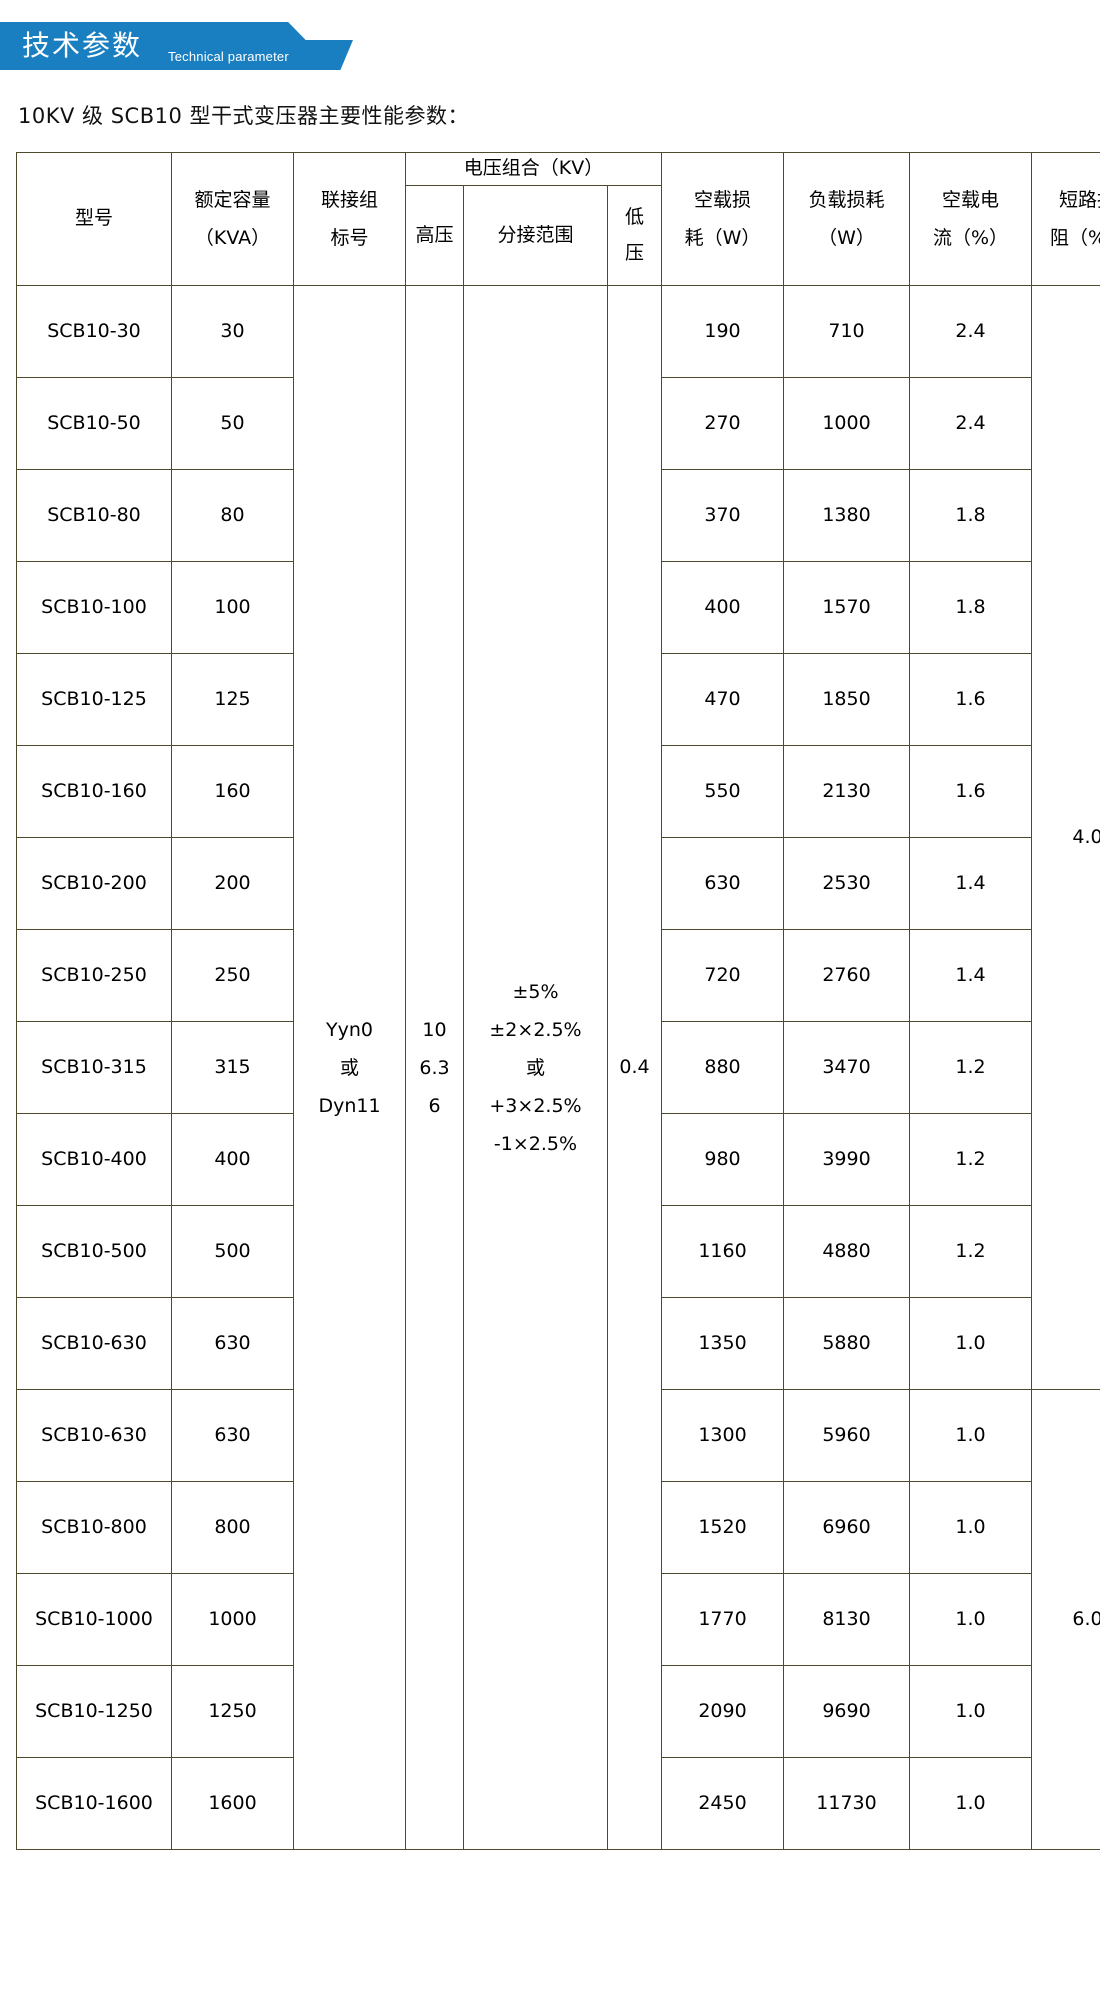  Describe the element at coordinates (349, 238) in the screenshot. I see `th-connection-group-line2: 标号` at that location.